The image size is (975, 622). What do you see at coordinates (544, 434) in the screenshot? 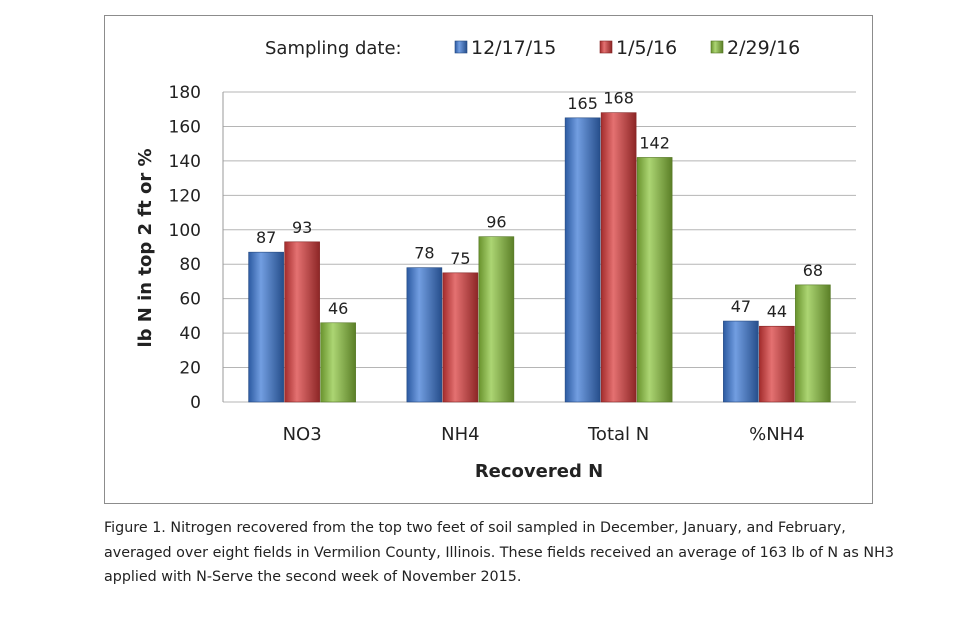
I see `x-tick-labels: NO3 NH4 Total N %NH4` at bounding box center [544, 434].